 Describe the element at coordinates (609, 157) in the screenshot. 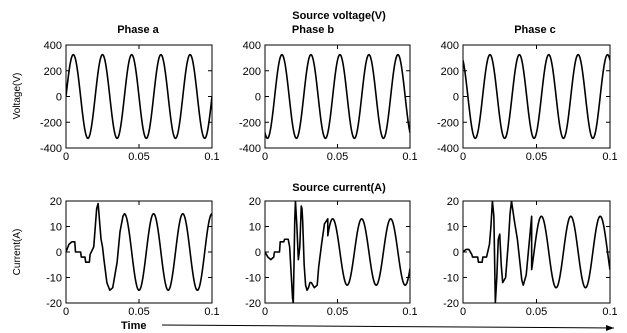

I see `voltage-c-xtick-label: 0.1` at that location.